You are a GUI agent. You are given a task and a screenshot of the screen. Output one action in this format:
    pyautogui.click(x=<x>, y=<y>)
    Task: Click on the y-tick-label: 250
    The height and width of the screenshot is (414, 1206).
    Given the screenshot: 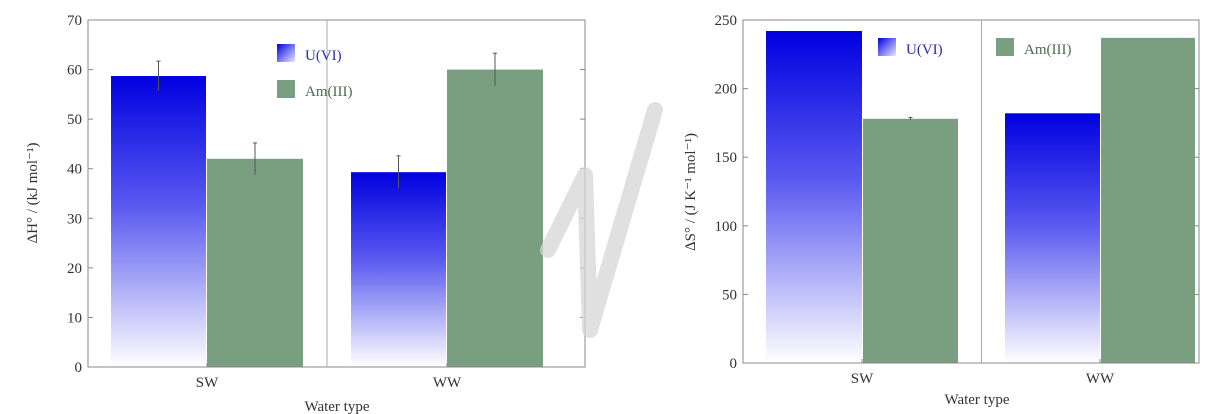 What is the action you would take?
    pyautogui.click(x=726, y=21)
    